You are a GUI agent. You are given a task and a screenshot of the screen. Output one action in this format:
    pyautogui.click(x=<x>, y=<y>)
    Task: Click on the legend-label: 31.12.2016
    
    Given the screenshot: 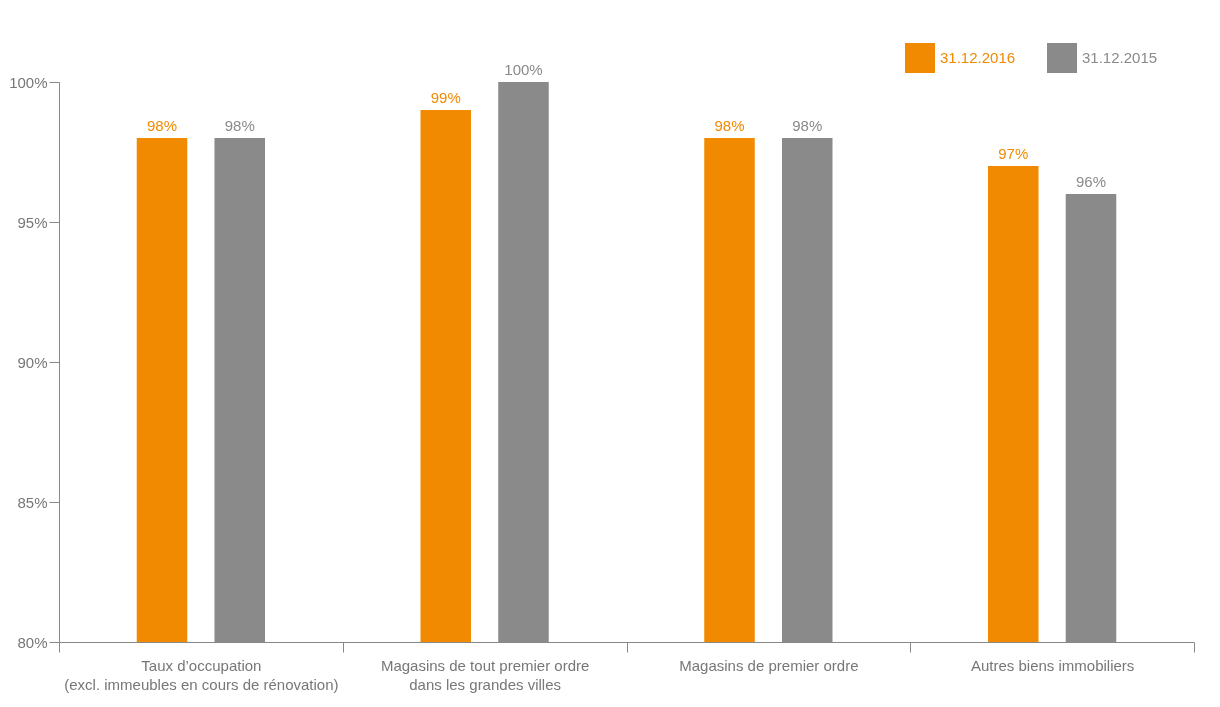 What is the action you would take?
    pyautogui.click(x=978, y=57)
    